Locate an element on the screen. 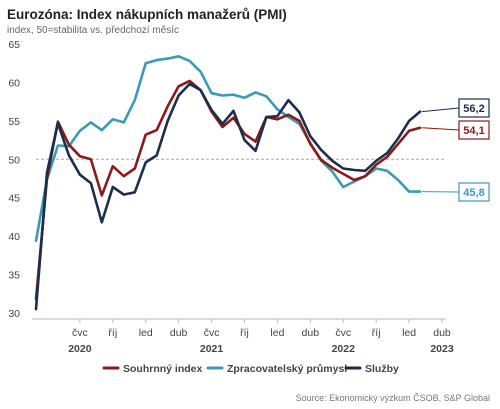 The width and height of the screenshot is (500, 409). end-label-2: 56,2 is located at coordinates (473, 109).